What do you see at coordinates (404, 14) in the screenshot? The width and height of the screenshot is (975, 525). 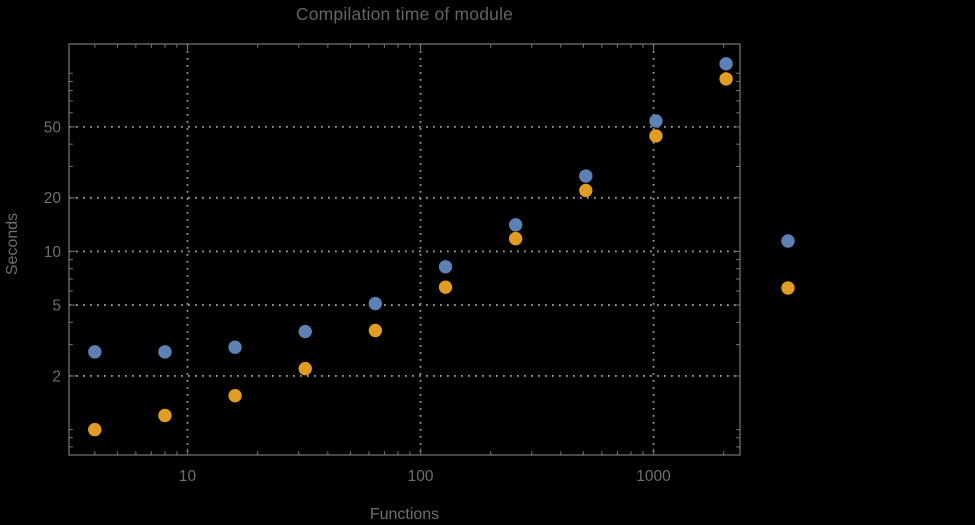 I see `chart-title: Compilation time of module` at bounding box center [404, 14].